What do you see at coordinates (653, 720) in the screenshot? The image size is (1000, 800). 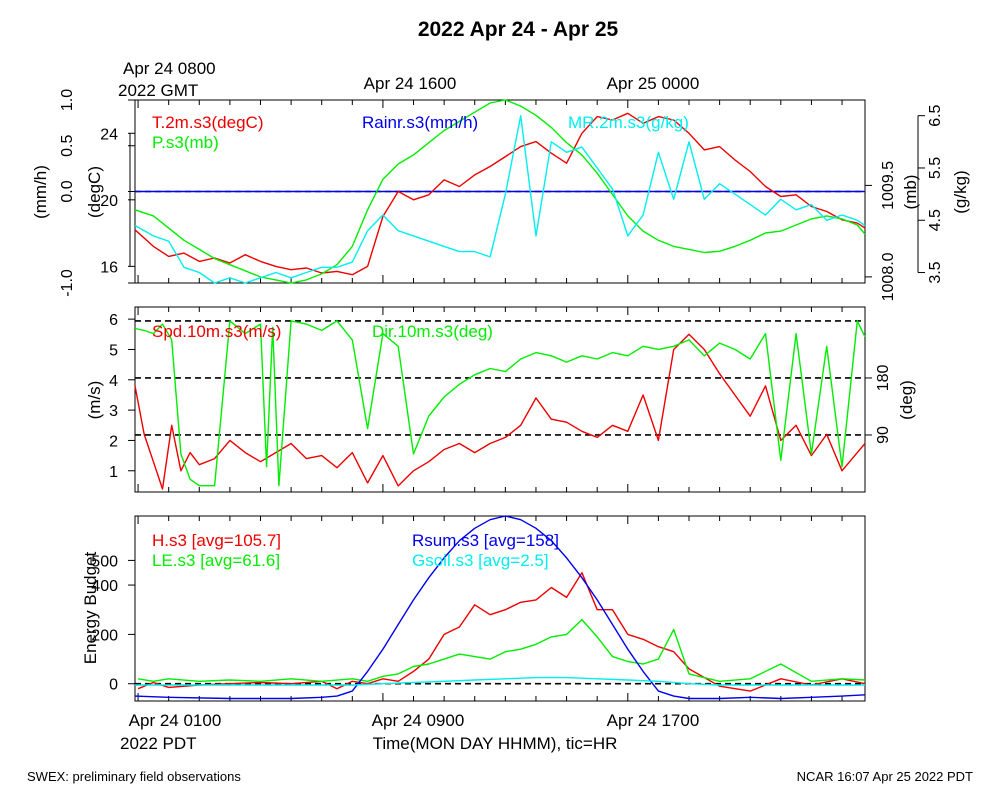 I see `bottom-axis-label-1700: Apr 24 1700` at bounding box center [653, 720].